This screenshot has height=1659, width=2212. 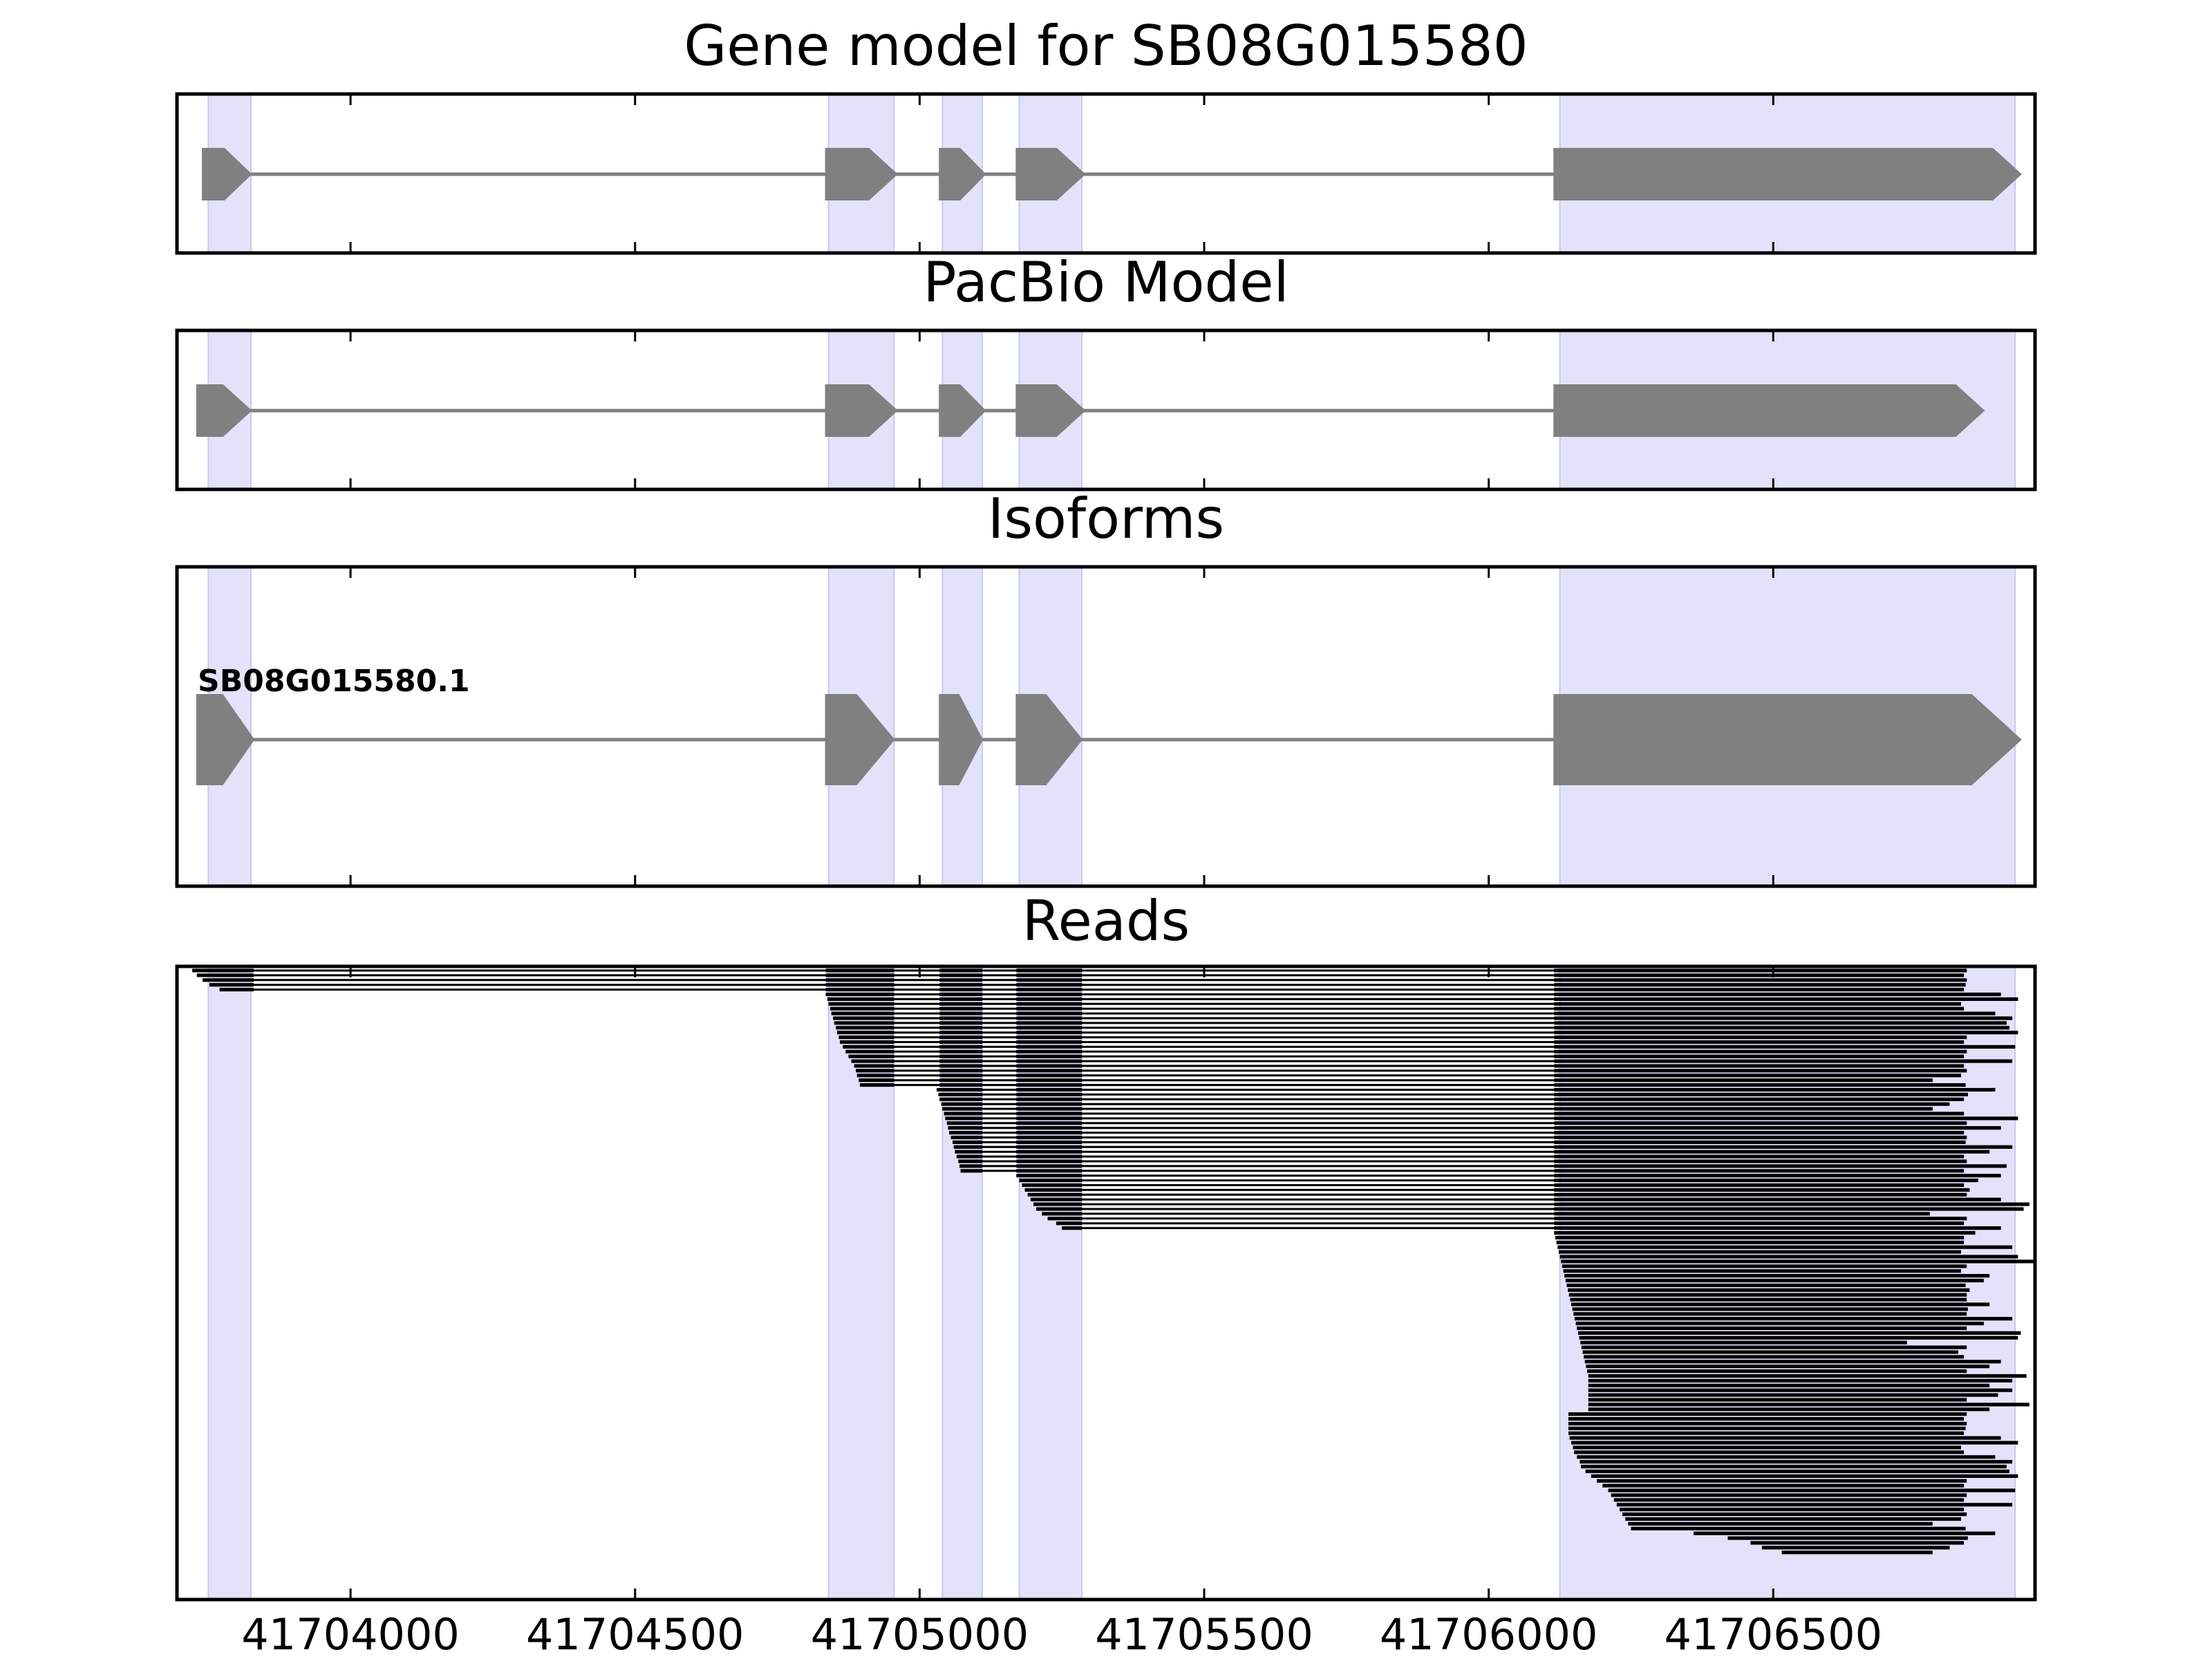 What do you see at coordinates (1489, 1634) in the screenshot?
I see `x-tick-label: 41706000` at bounding box center [1489, 1634].